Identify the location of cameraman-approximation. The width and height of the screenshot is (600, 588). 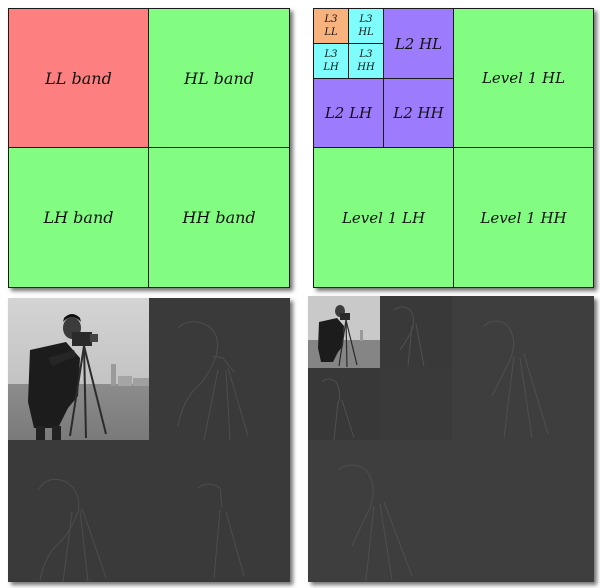
(78, 369).